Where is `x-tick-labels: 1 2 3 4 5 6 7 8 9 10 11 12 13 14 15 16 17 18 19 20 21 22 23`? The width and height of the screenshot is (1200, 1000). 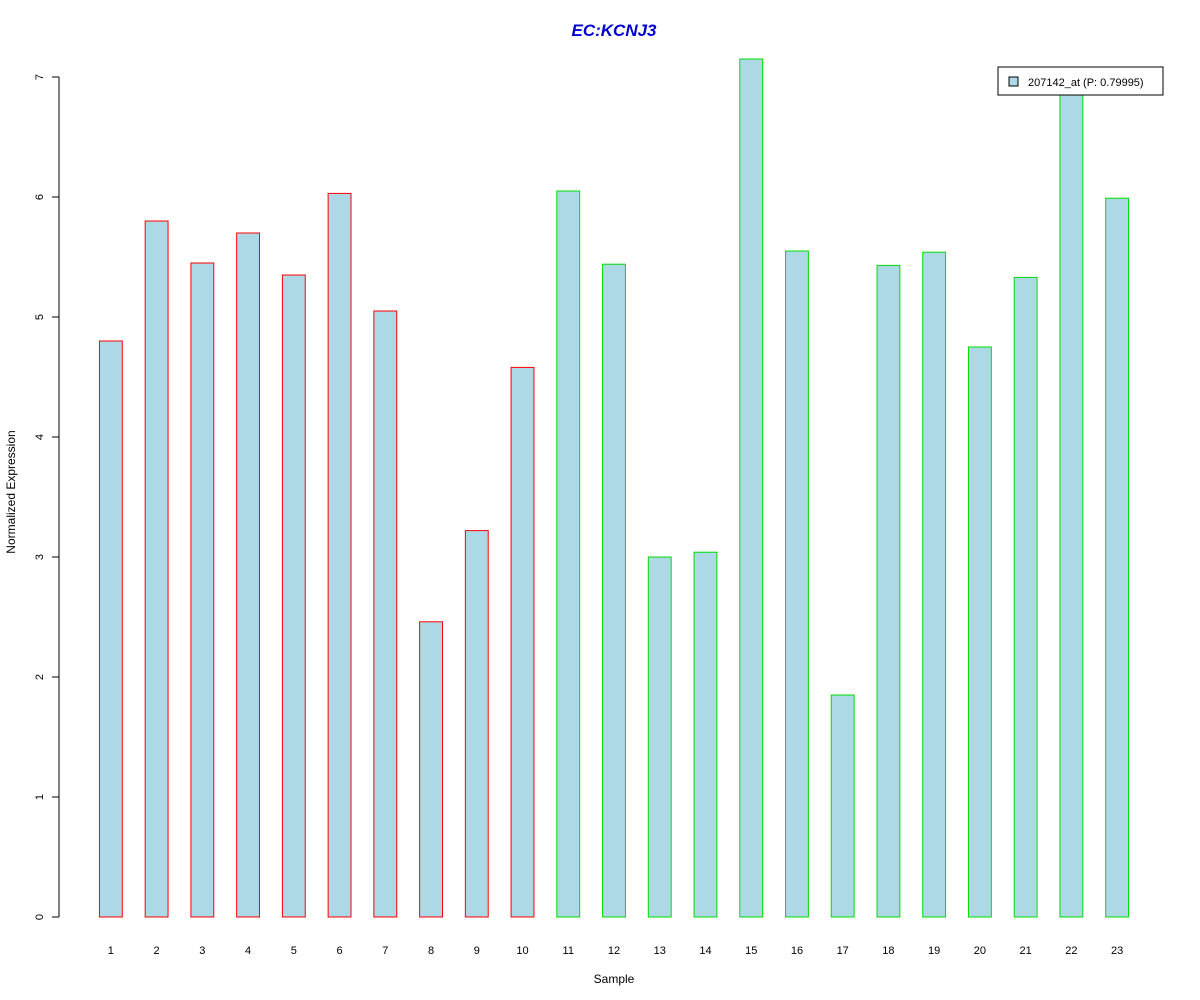
x-tick-labels: 1 2 3 4 5 6 7 8 9 10 11 12 13 14 15 16 17 18 19 20 21 22 23 is located at coordinates (615, 951).